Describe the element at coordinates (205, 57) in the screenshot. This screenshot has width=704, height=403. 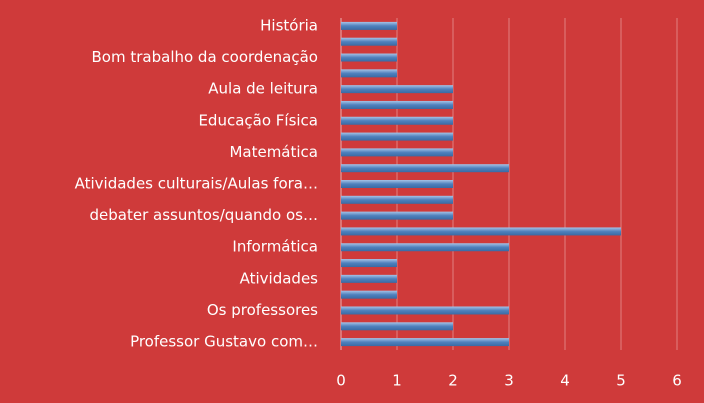
I see `y-tick-label: Bom trabalho da coordenação` at that location.